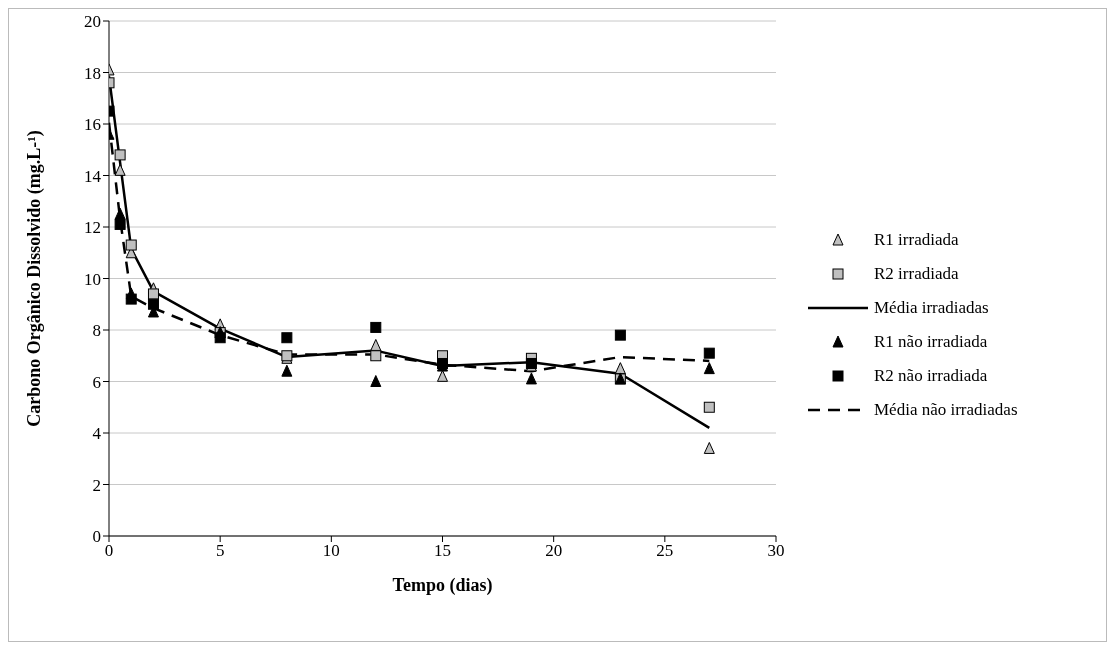  I want to click on y-tick-label: 16, so click(92, 125).